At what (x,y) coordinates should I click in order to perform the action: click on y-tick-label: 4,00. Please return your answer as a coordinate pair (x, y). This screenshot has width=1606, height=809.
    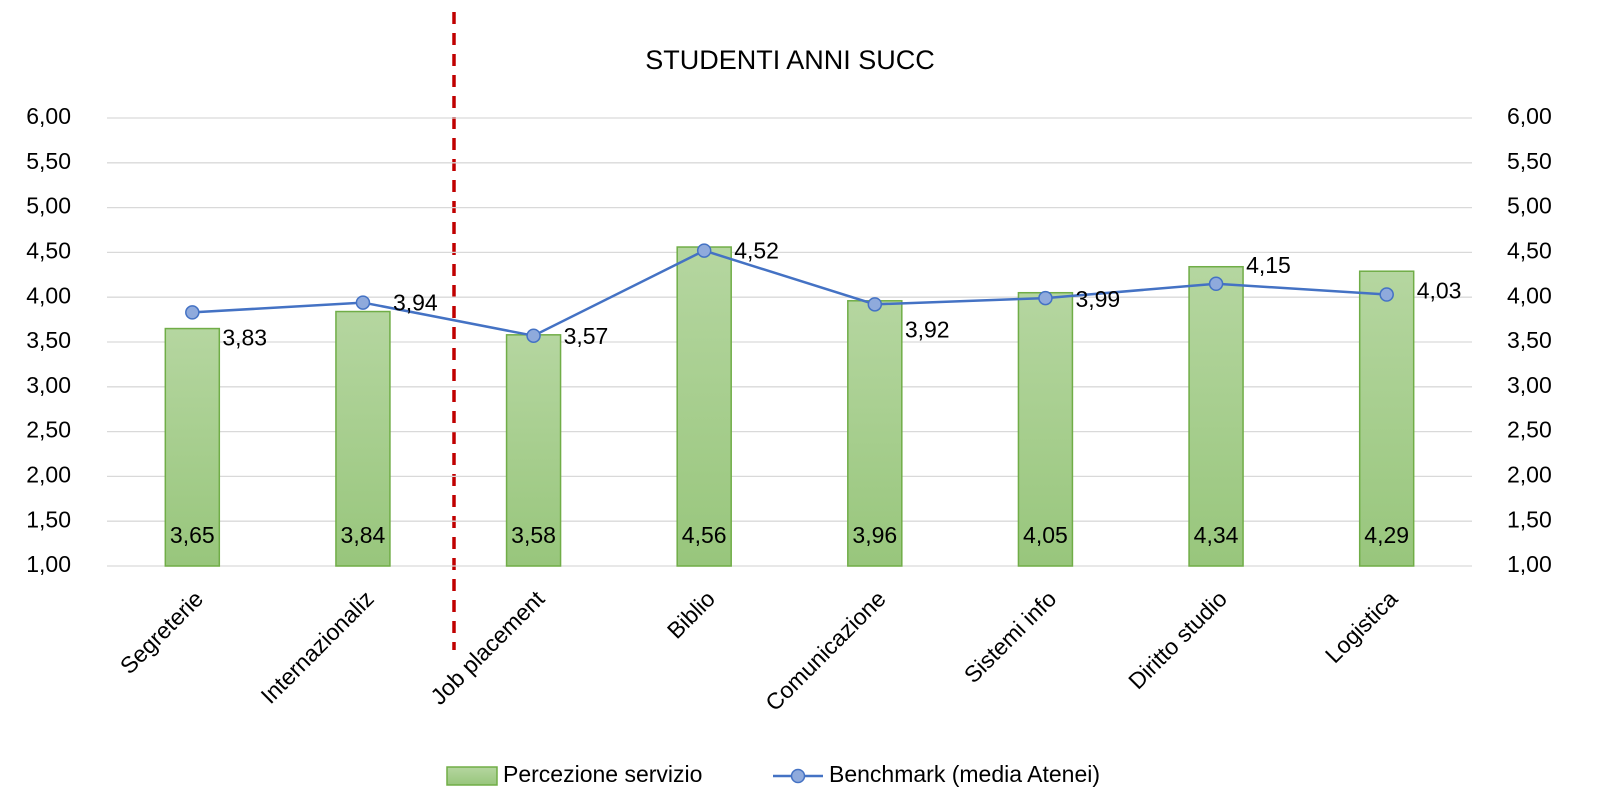
    Looking at the image, I should click on (48, 295).